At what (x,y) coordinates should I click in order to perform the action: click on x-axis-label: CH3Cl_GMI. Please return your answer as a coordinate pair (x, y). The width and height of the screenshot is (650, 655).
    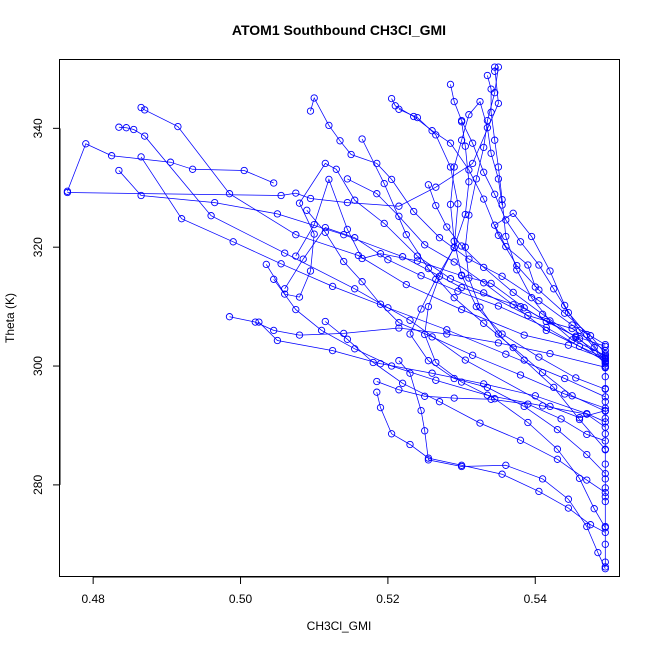
    Looking at the image, I should click on (339, 626).